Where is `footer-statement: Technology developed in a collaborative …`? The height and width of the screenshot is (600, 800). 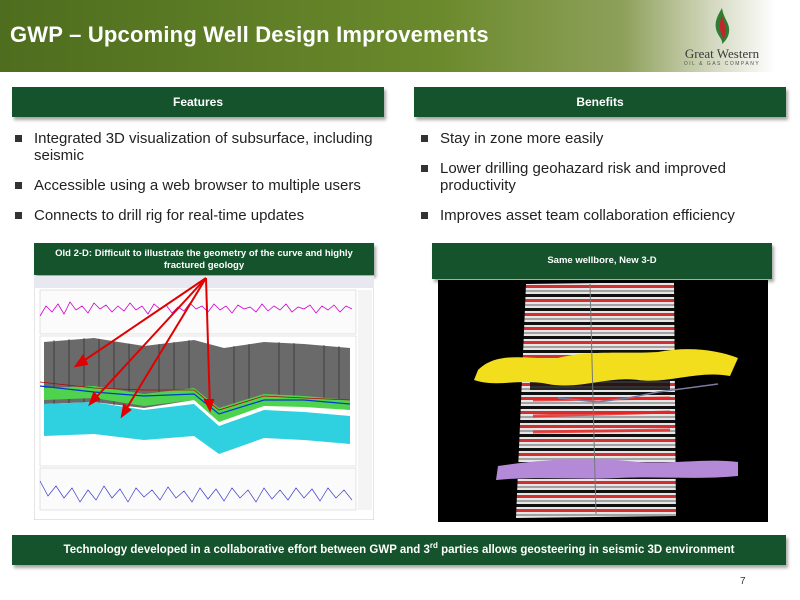
footer-statement: Technology developed in a collaborative … is located at coordinates (399, 550).